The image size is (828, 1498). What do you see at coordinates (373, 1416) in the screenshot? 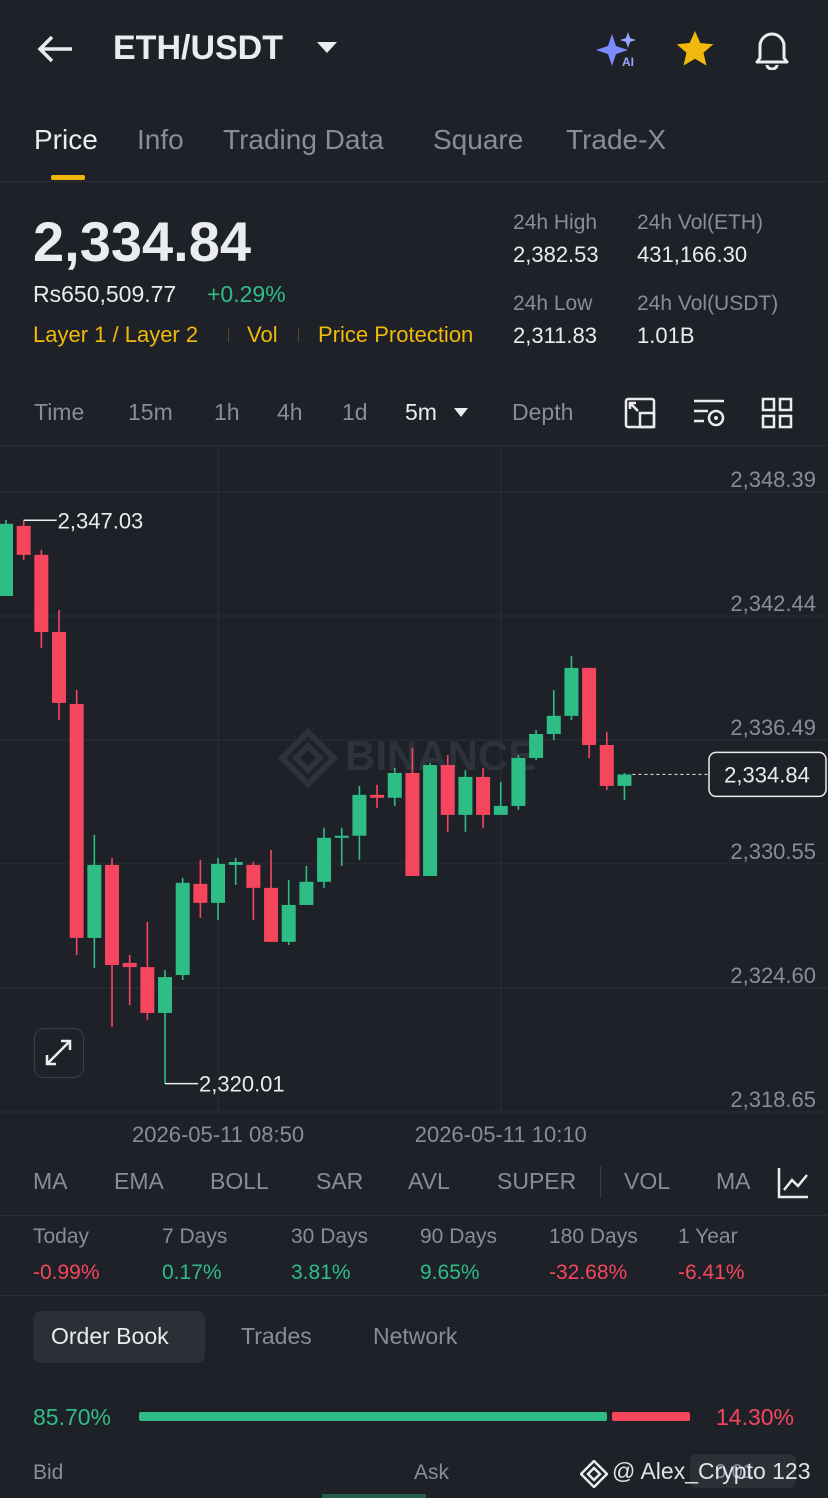
I see `bid-bar` at bounding box center [373, 1416].